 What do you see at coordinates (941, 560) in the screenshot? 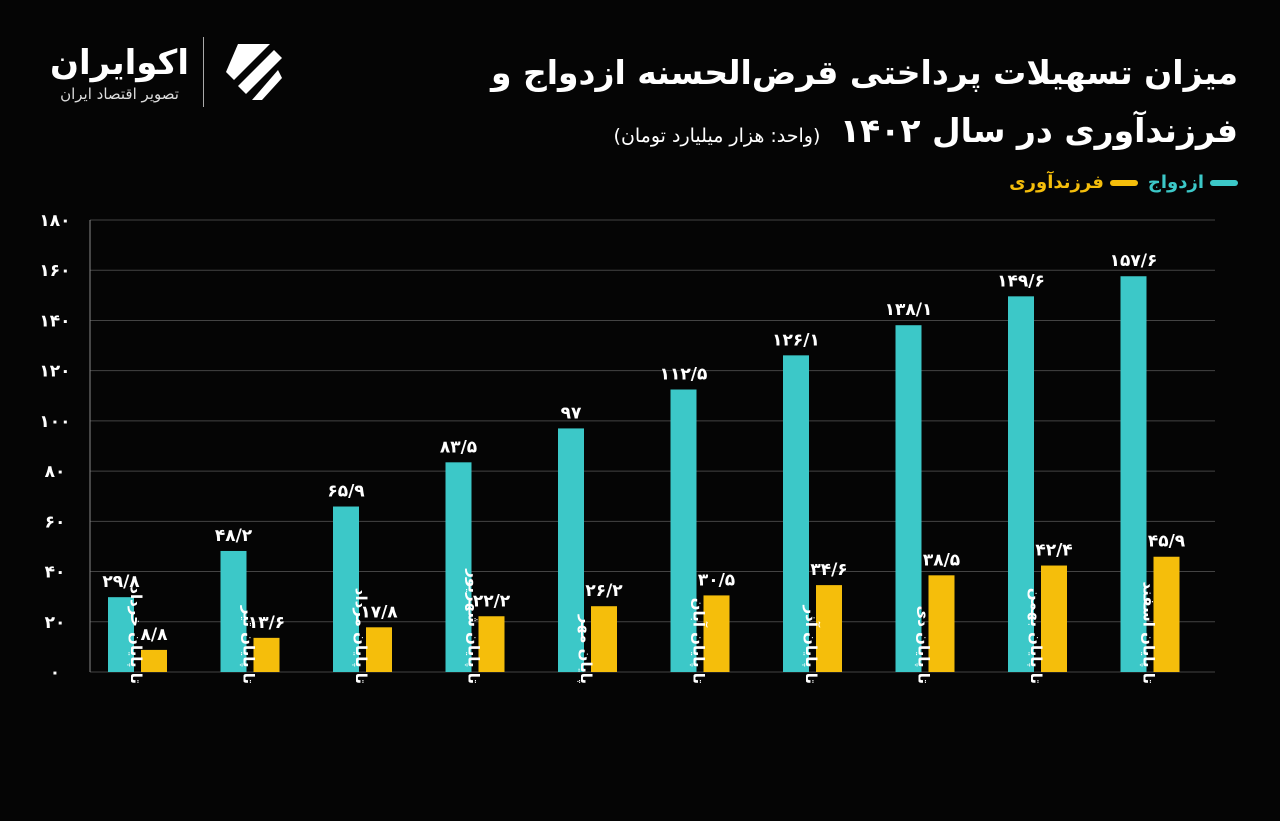
I see `data-label: ۳۸/۵` at bounding box center [941, 560].